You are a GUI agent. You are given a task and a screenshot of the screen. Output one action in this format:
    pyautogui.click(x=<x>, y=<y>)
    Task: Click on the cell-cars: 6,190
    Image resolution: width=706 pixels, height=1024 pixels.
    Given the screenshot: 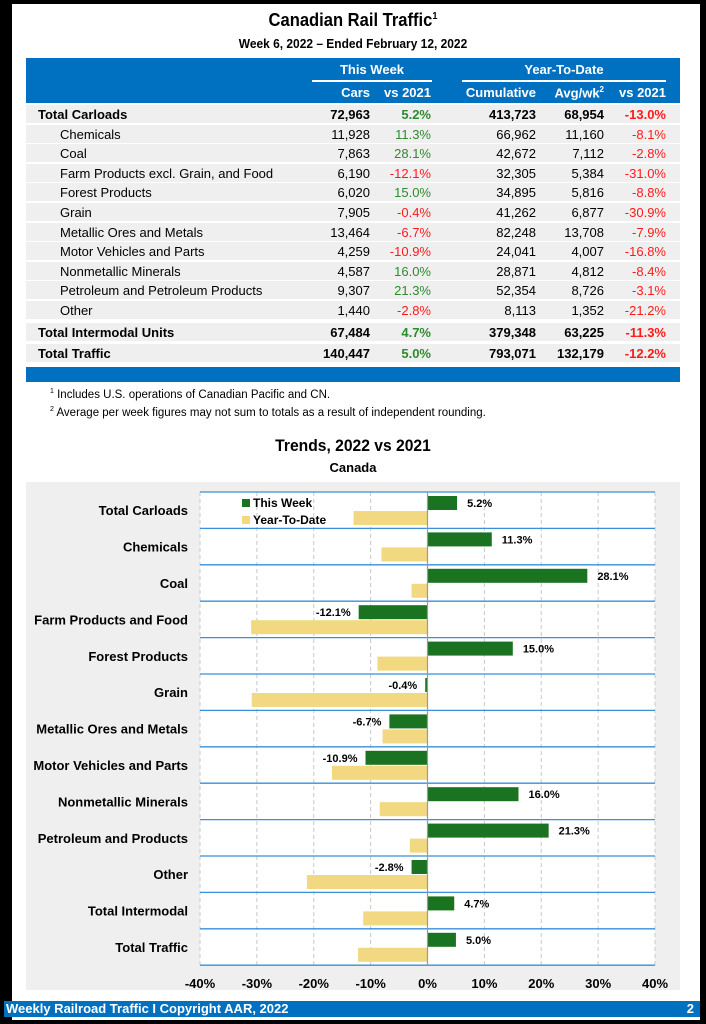 What is the action you would take?
    pyautogui.click(x=353, y=173)
    